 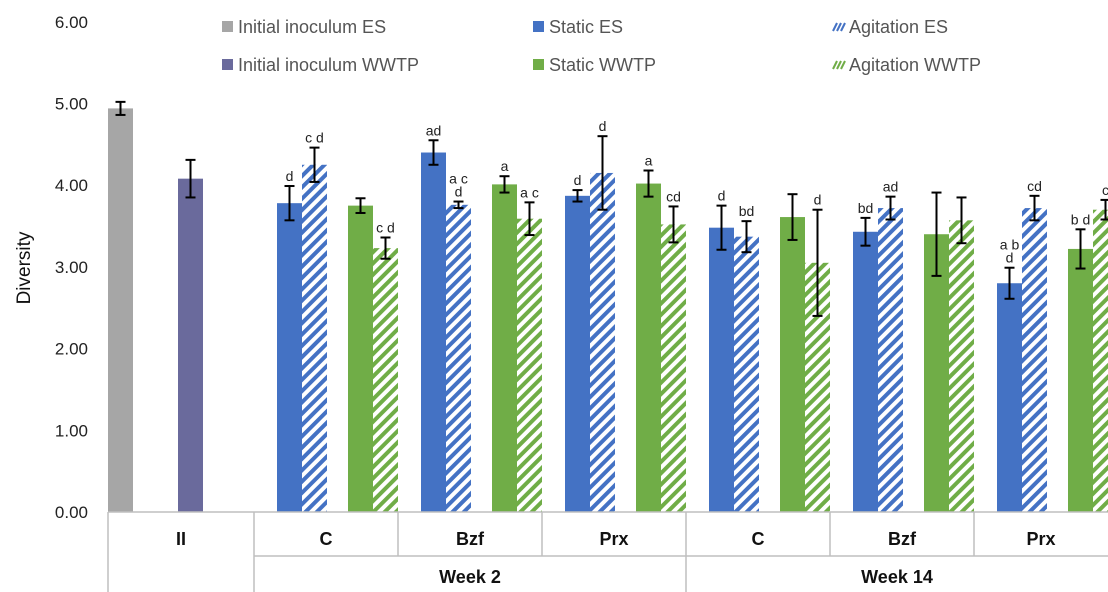 I want to click on legend-item: Initial inoculum ES, so click(x=304, y=27).